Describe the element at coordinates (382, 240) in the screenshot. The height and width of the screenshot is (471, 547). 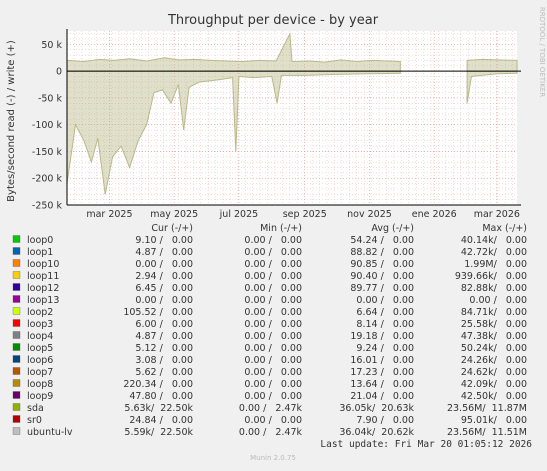
I see `legend-value: 54.24 / 0.00` at that location.